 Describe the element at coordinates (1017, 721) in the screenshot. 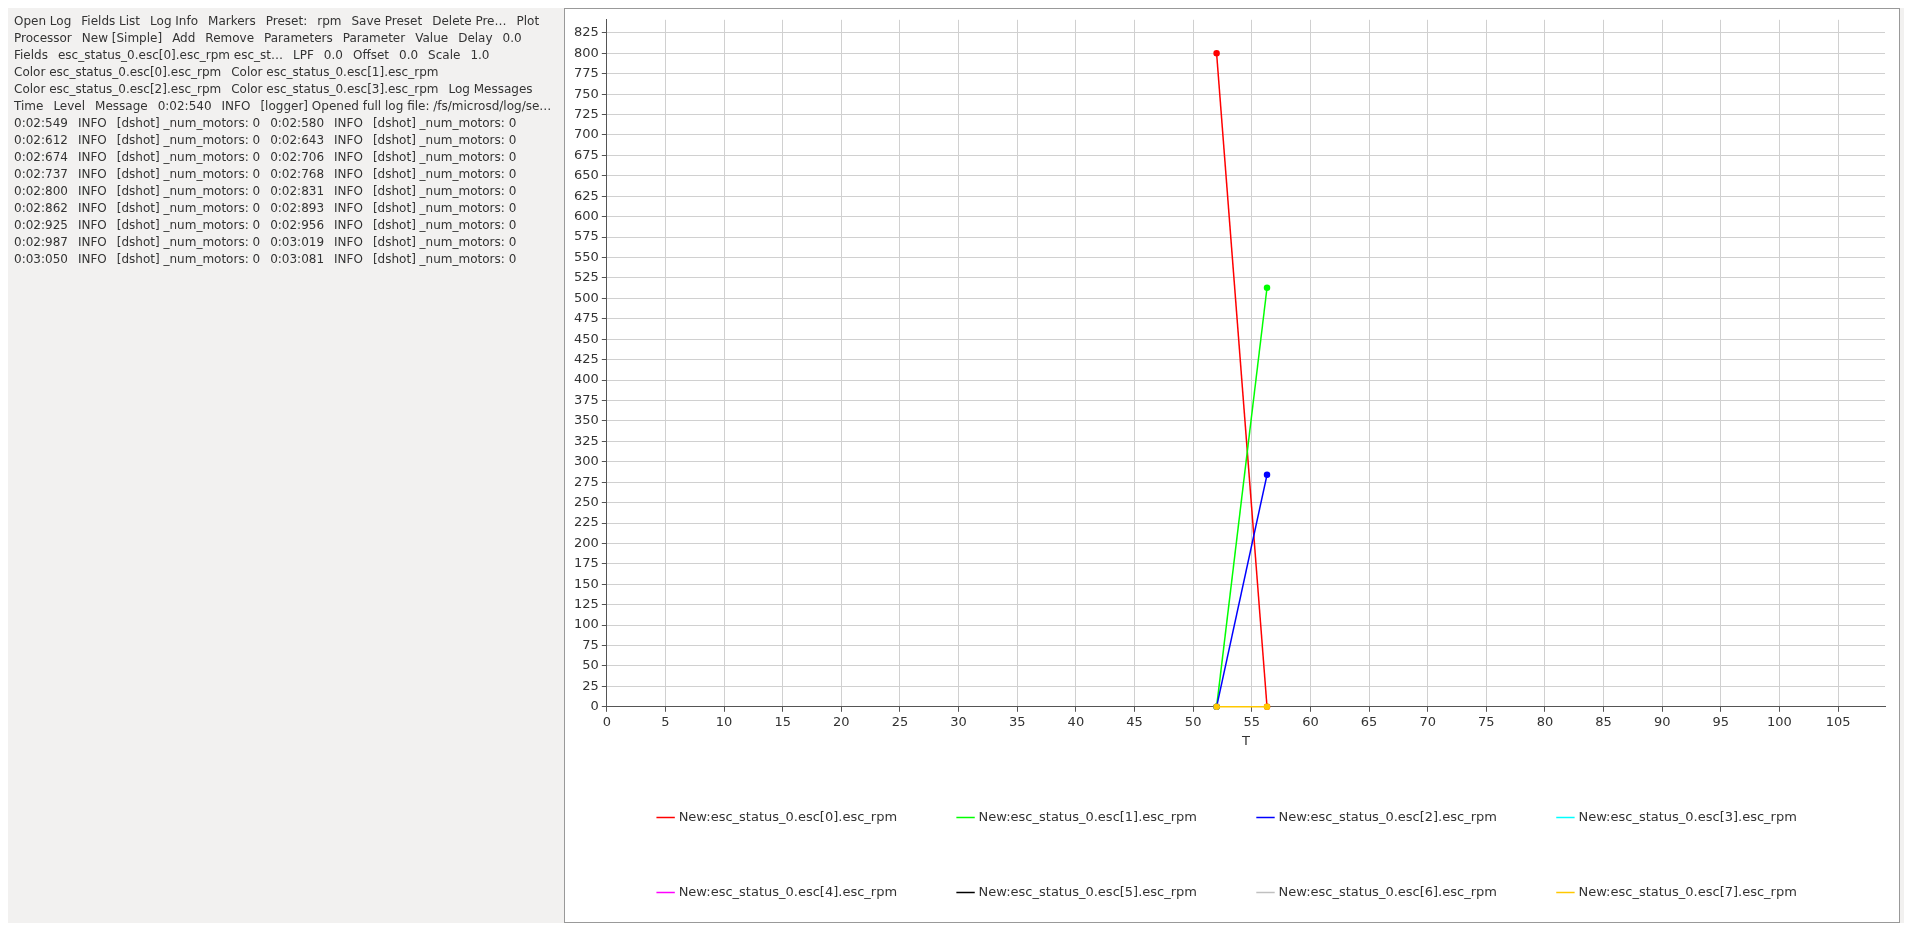

I see `x-tick-label: 35` at that location.